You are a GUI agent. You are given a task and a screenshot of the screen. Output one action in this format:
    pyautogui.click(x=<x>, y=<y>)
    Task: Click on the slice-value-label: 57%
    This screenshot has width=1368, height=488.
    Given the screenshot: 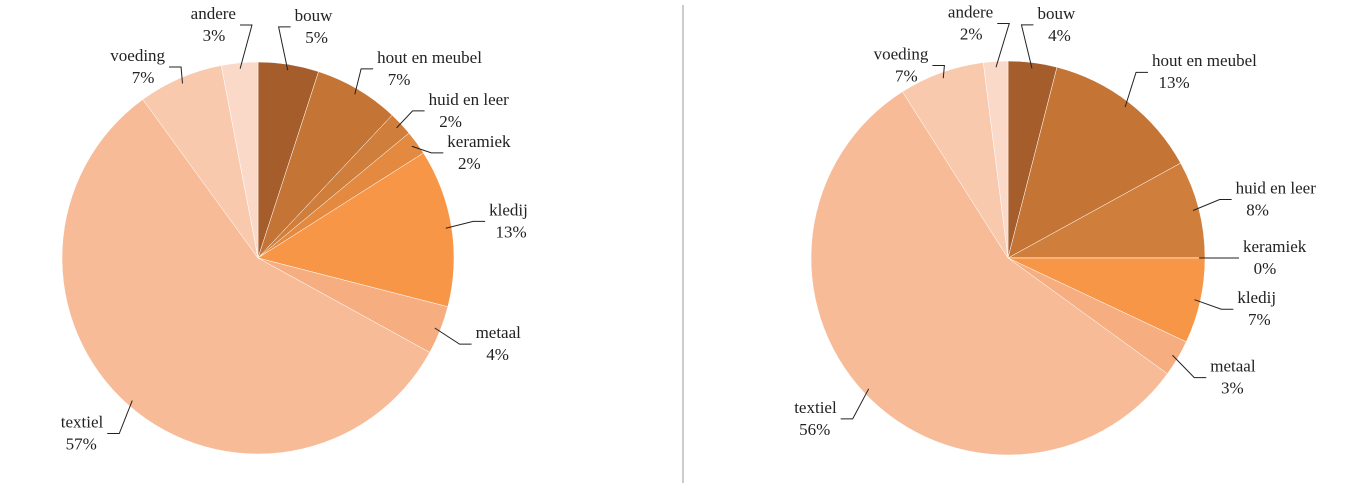 What is the action you would take?
    pyautogui.click(x=81, y=443)
    